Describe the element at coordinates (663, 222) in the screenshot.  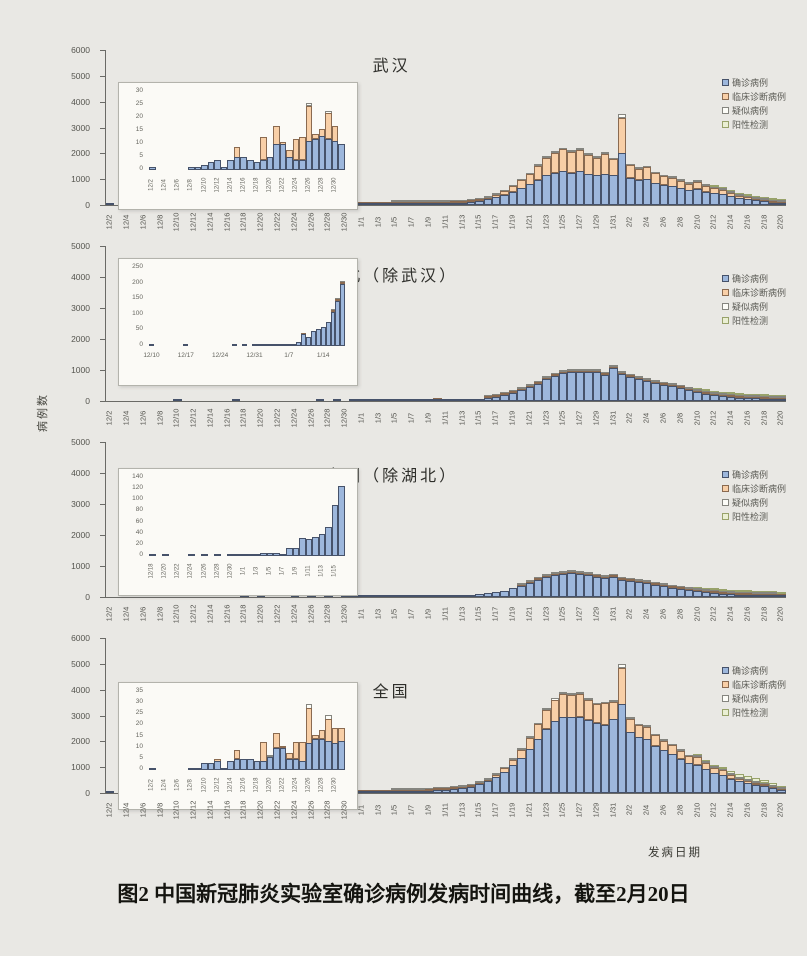
I see `x-tick-label: 2/6` at that location.